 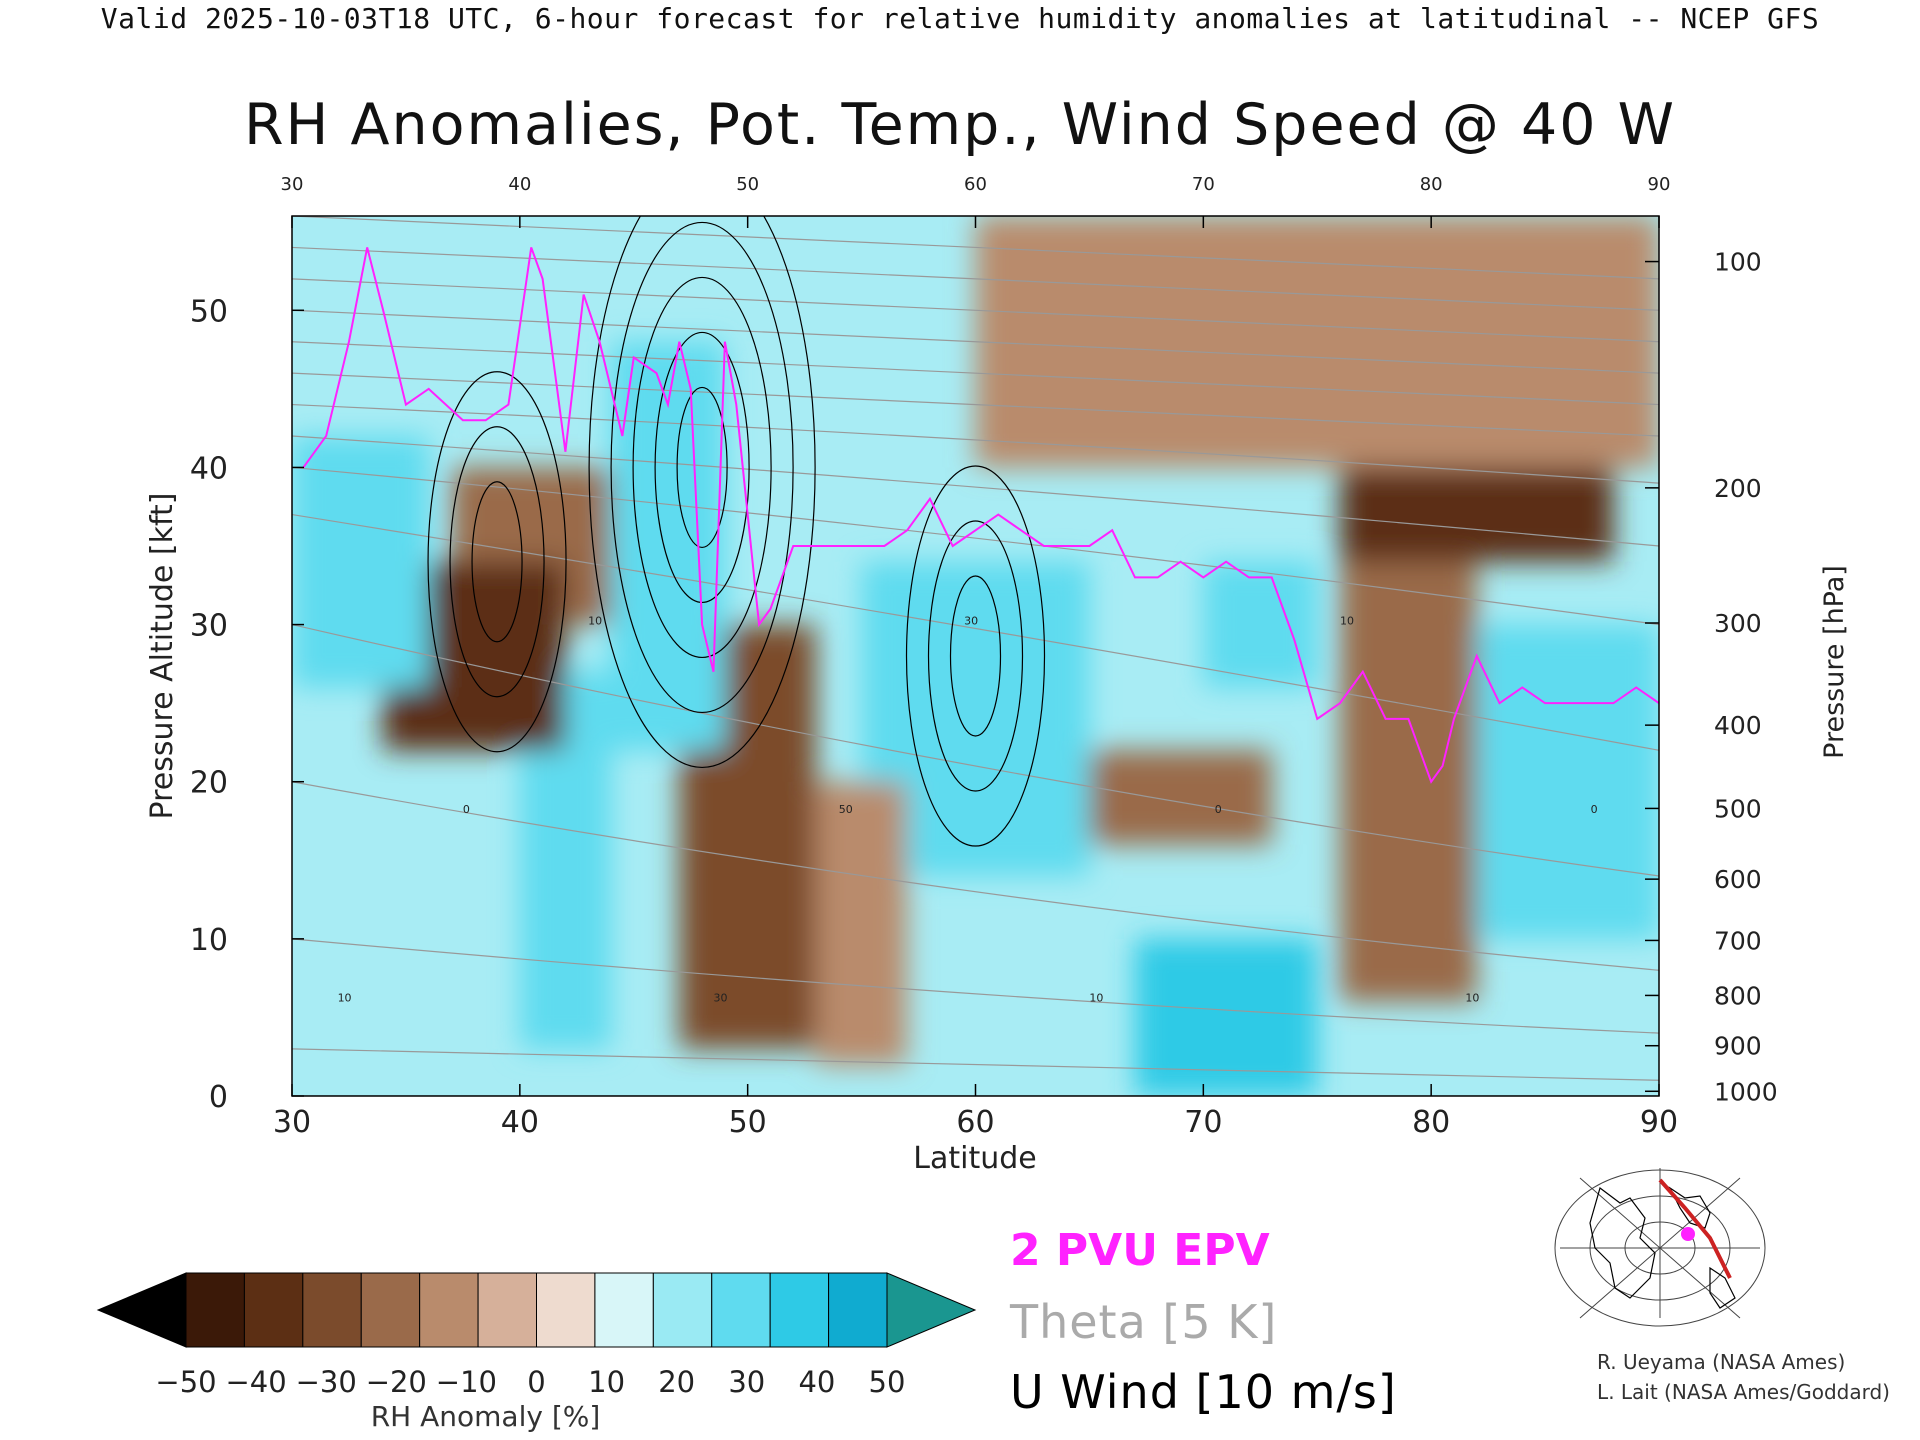 What do you see at coordinates (1738, 995) in the screenshot?
I see `pressure-tick-label: 800` at bounding box center [1738, 995].